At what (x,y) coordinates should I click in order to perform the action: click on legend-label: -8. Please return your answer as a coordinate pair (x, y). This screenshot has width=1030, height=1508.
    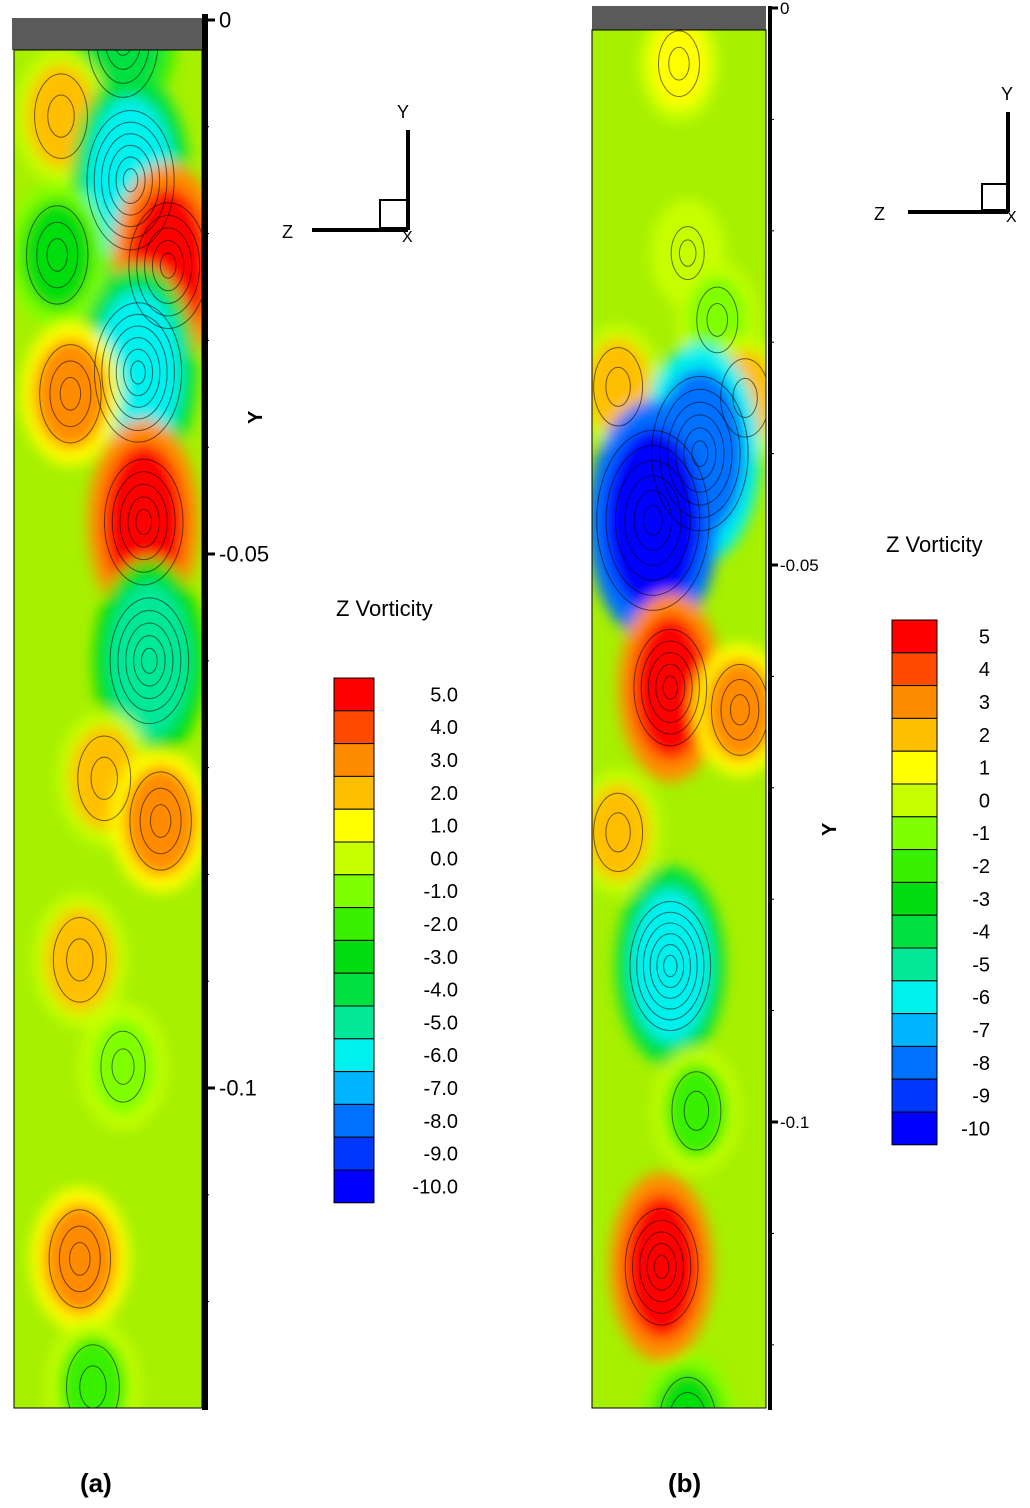
    Looking at the image, I should click on (981, 1064).